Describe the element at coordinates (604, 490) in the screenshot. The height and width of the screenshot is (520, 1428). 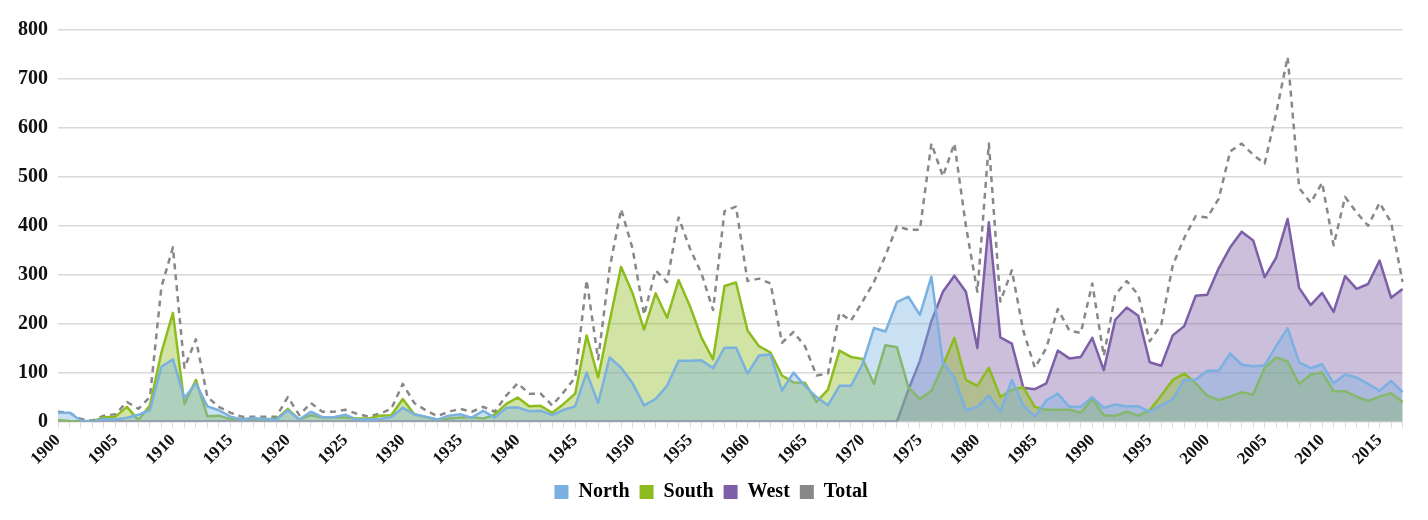
I see `legend-label: North` at that location.